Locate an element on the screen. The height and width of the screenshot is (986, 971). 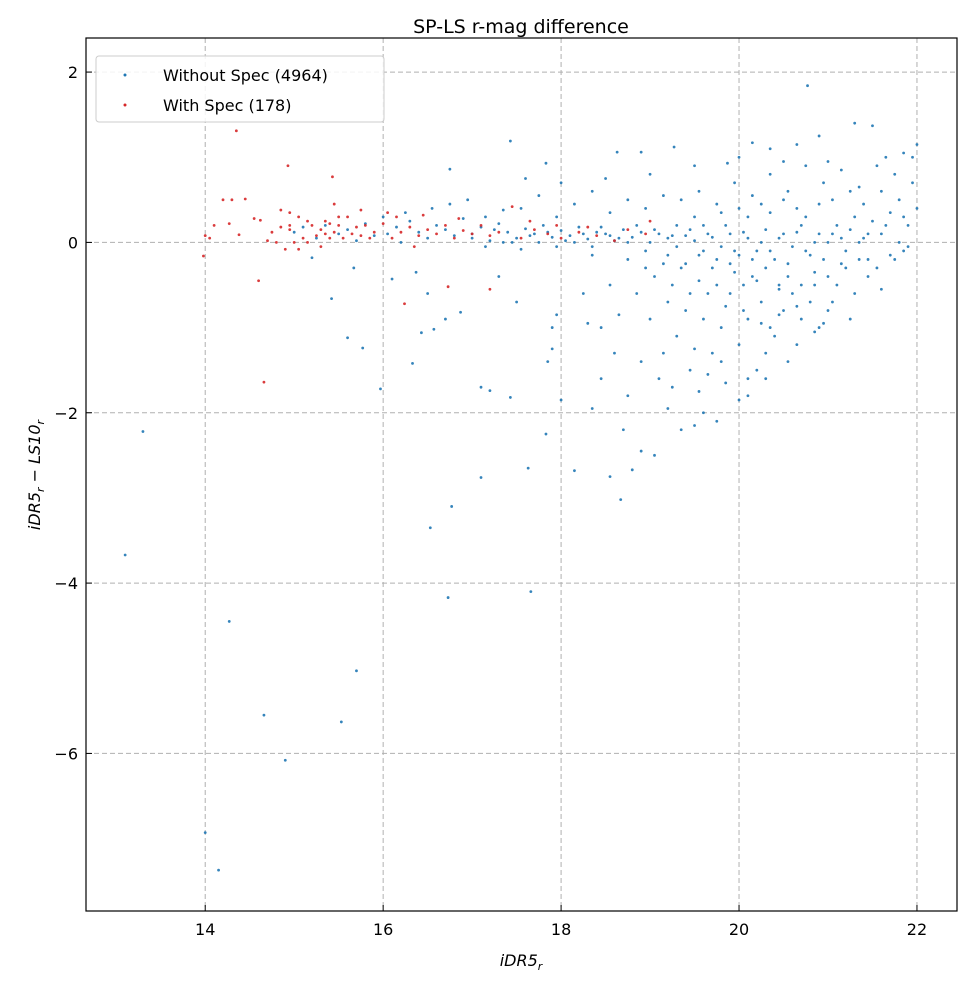
y-tick-label: −4 is located at coordinates (66, 583).